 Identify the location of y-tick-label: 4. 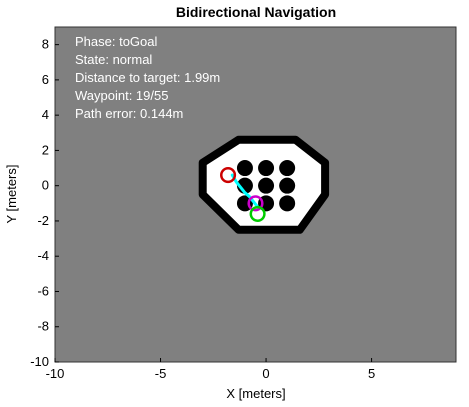
(45, 114).